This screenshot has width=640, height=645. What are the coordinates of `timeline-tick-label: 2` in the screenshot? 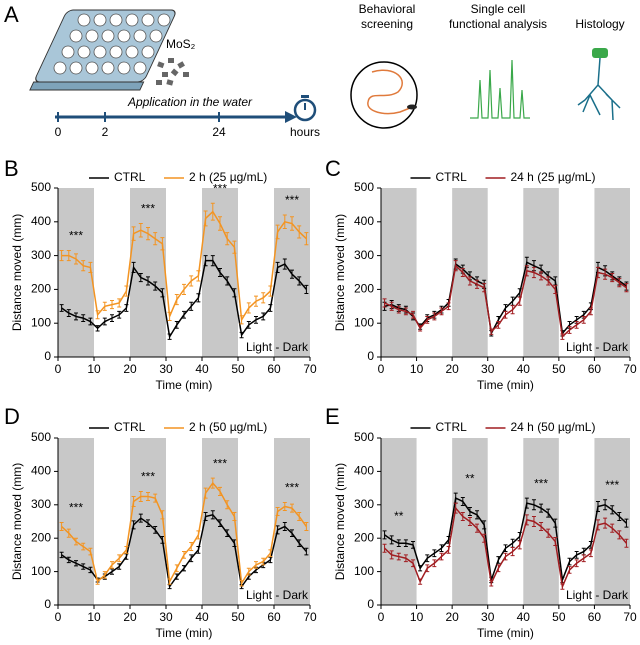 It's located at (105, 132).